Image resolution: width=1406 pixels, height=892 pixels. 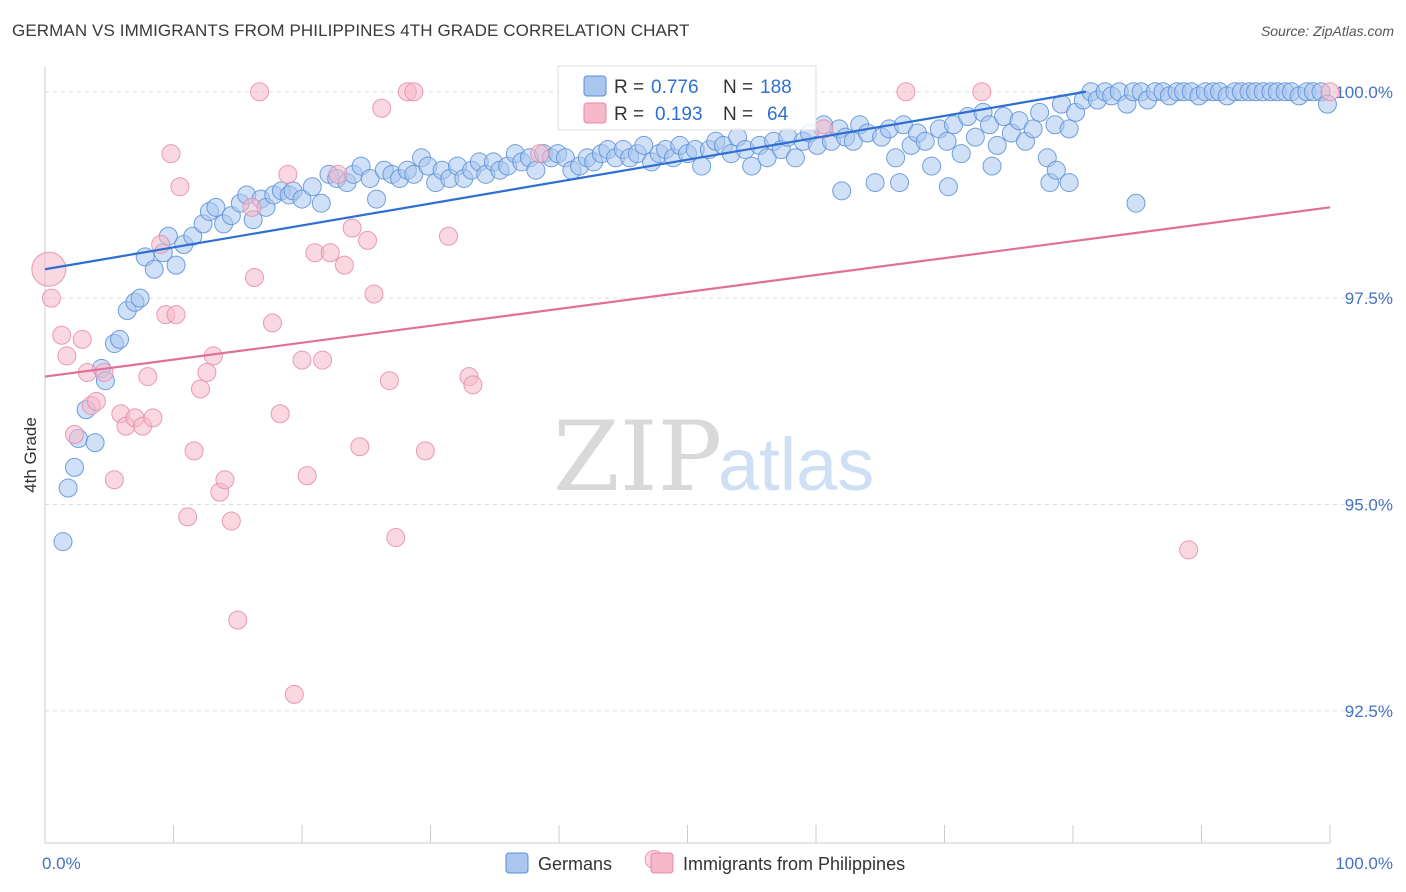 What do you see at coordinates (738, 114) in the screenshot?
I see `legend-n-label-philippines: N =` at bounding box center [738, 114].